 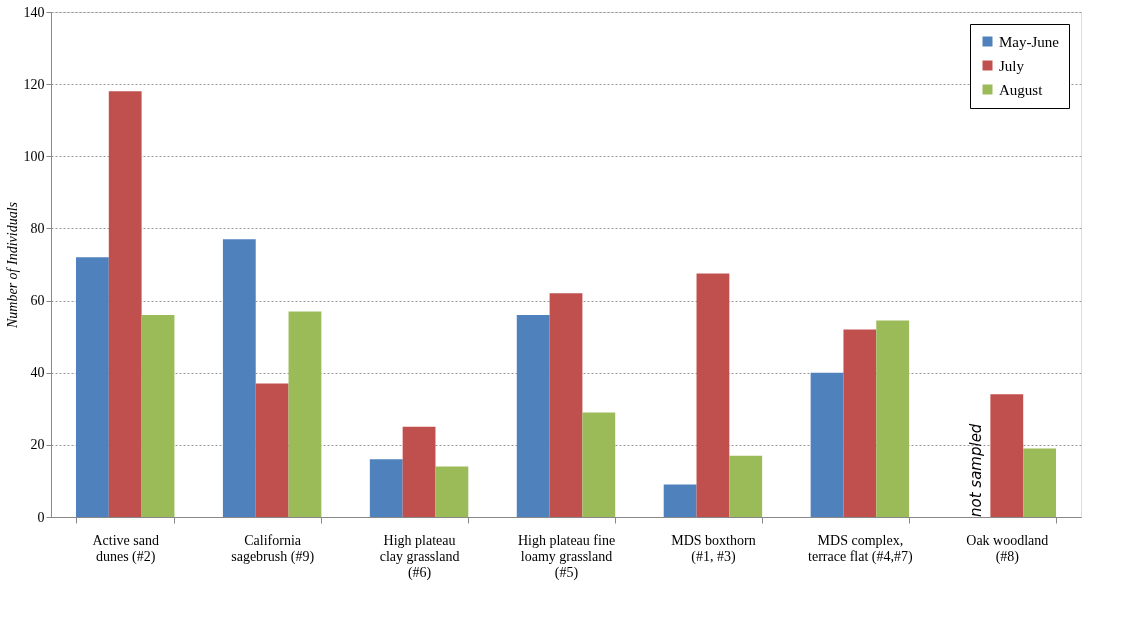 I want to click on legend-label: May-June, so click(x=1029, y=41).